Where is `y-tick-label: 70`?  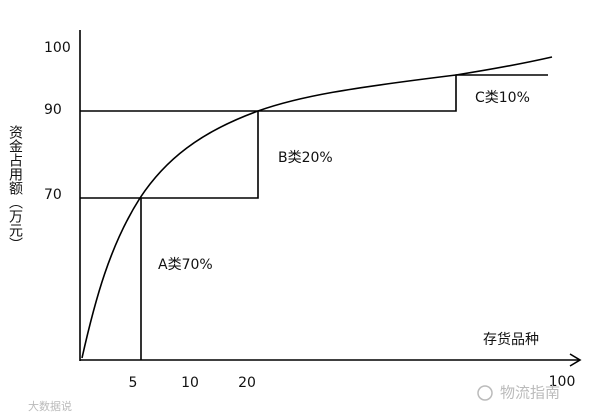 y-tick-label: 70 is located at coordinates (53, 195).